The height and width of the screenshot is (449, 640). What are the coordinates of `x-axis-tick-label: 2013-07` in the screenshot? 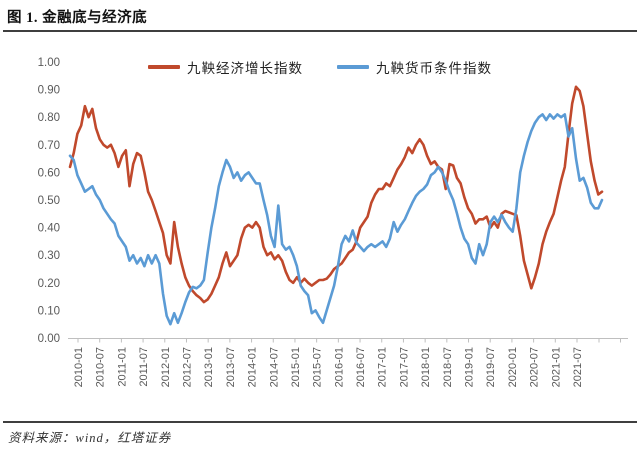 It's located at (231, 367).